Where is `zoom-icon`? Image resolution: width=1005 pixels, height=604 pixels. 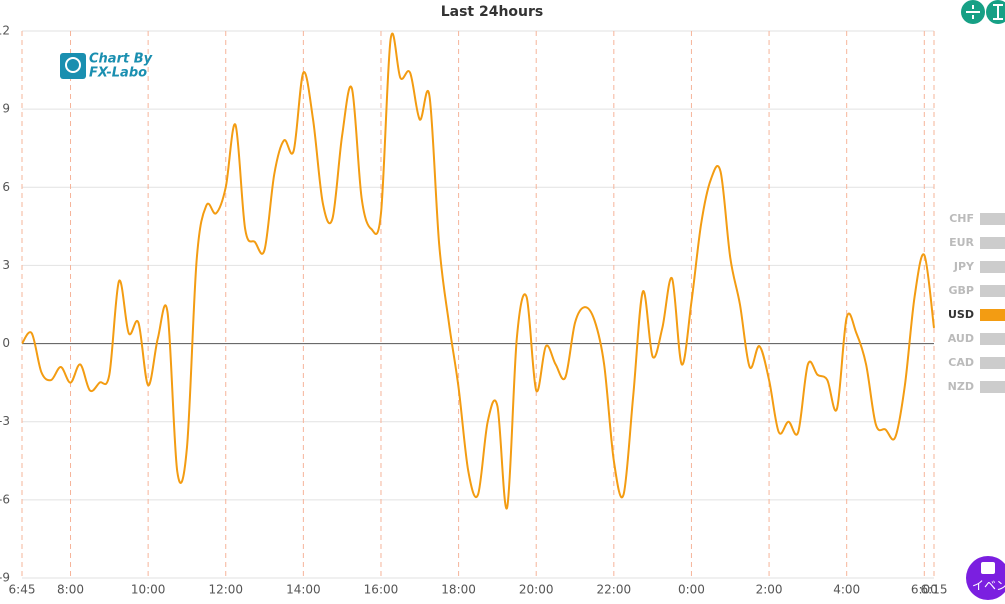 zoom-icon is located at coordinates (973, 12).